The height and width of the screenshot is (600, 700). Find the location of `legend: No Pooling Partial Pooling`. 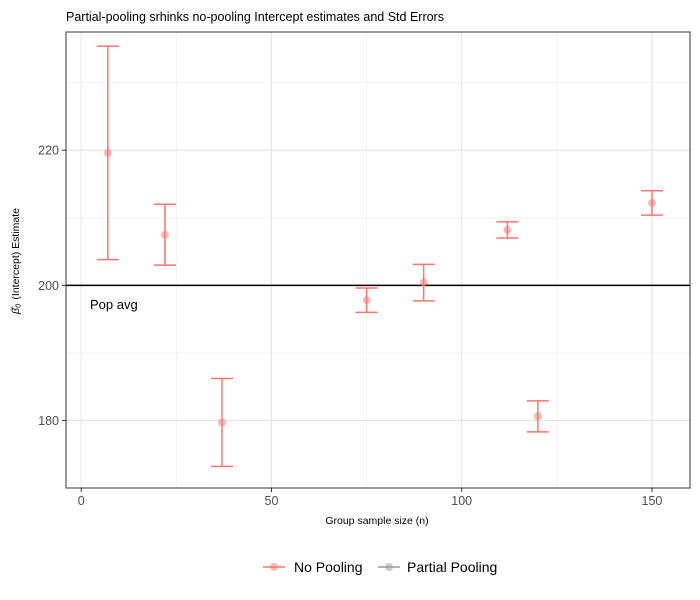

legend: No Pooling Partial Pooling is located at coordinates (380, 567).